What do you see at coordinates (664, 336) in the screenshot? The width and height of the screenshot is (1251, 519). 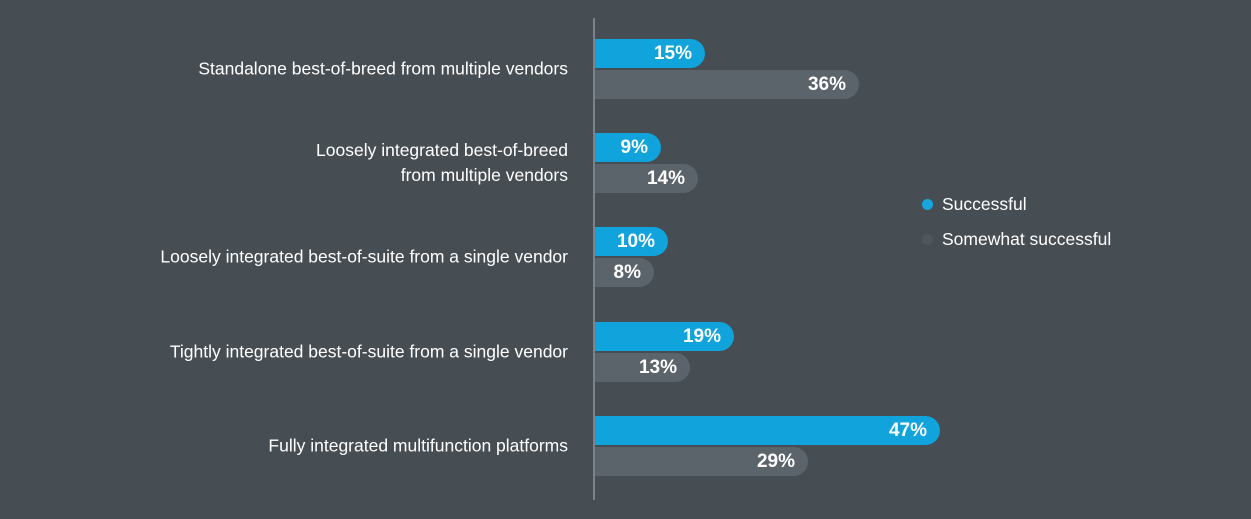 I see `bar-successful: 19%` at bounding box center [664, 336].